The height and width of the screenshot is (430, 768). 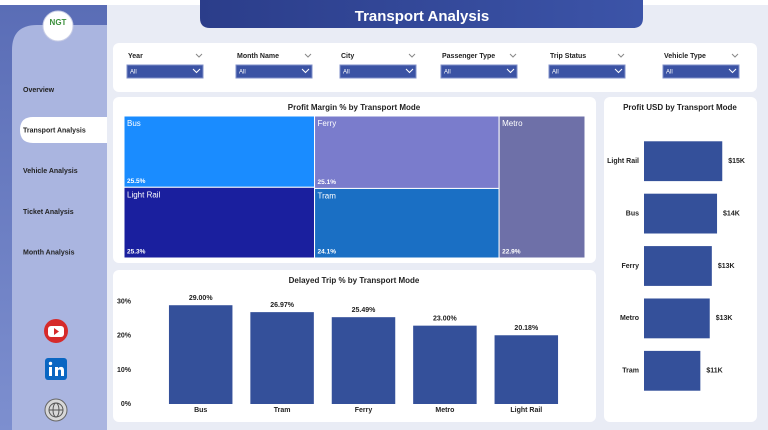 I want to click on y-tick-label: Metro, so click(x=629, y=318).